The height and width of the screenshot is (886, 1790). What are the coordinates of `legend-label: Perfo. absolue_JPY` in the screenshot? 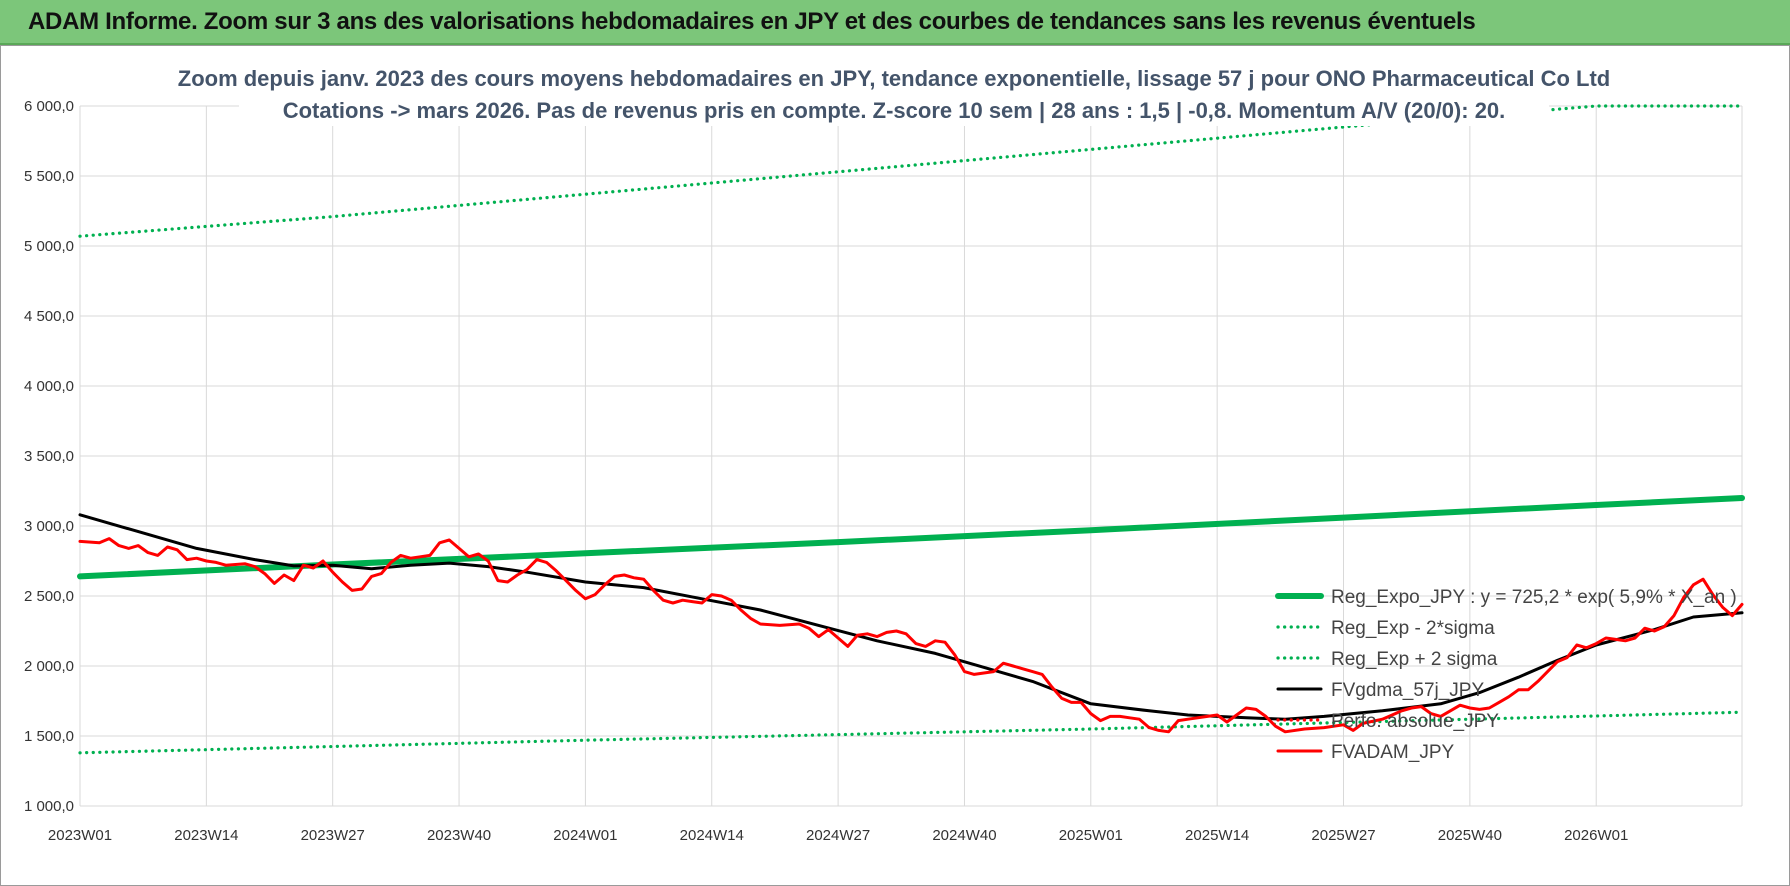 It's located at (1415, 721).